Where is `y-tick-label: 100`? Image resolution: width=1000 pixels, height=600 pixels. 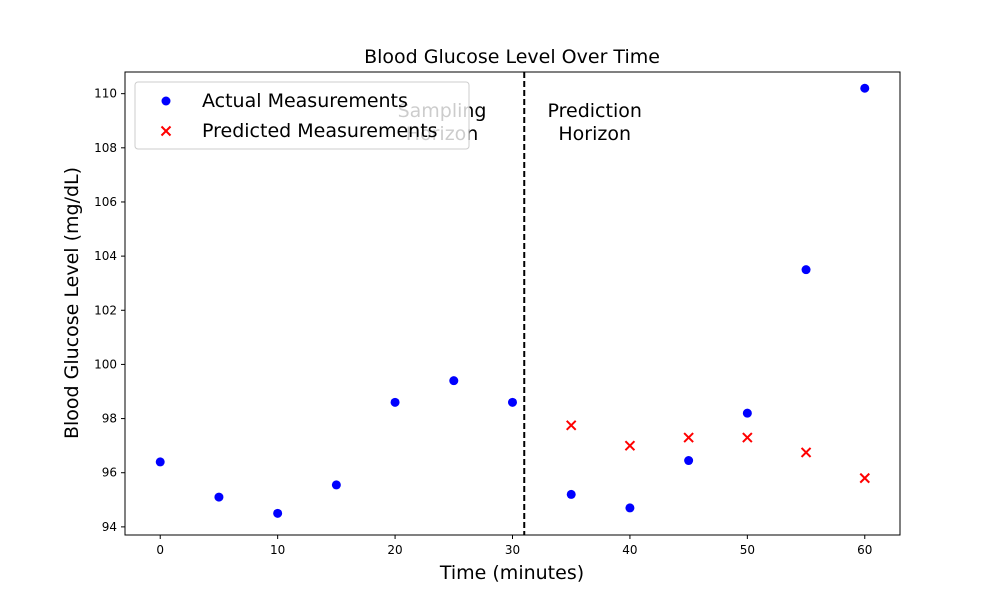
y-tick-label: 100 is located at coordinates (105, 364).